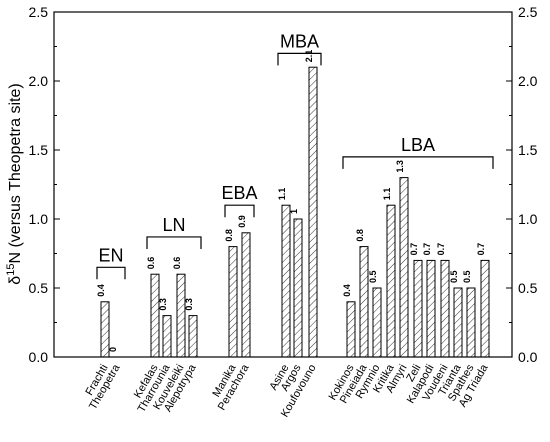 This screenshot has height=442, width=550. Describe the element at coordinates (173, 225) in the screenshot. I see `group-label: LN` at that location.